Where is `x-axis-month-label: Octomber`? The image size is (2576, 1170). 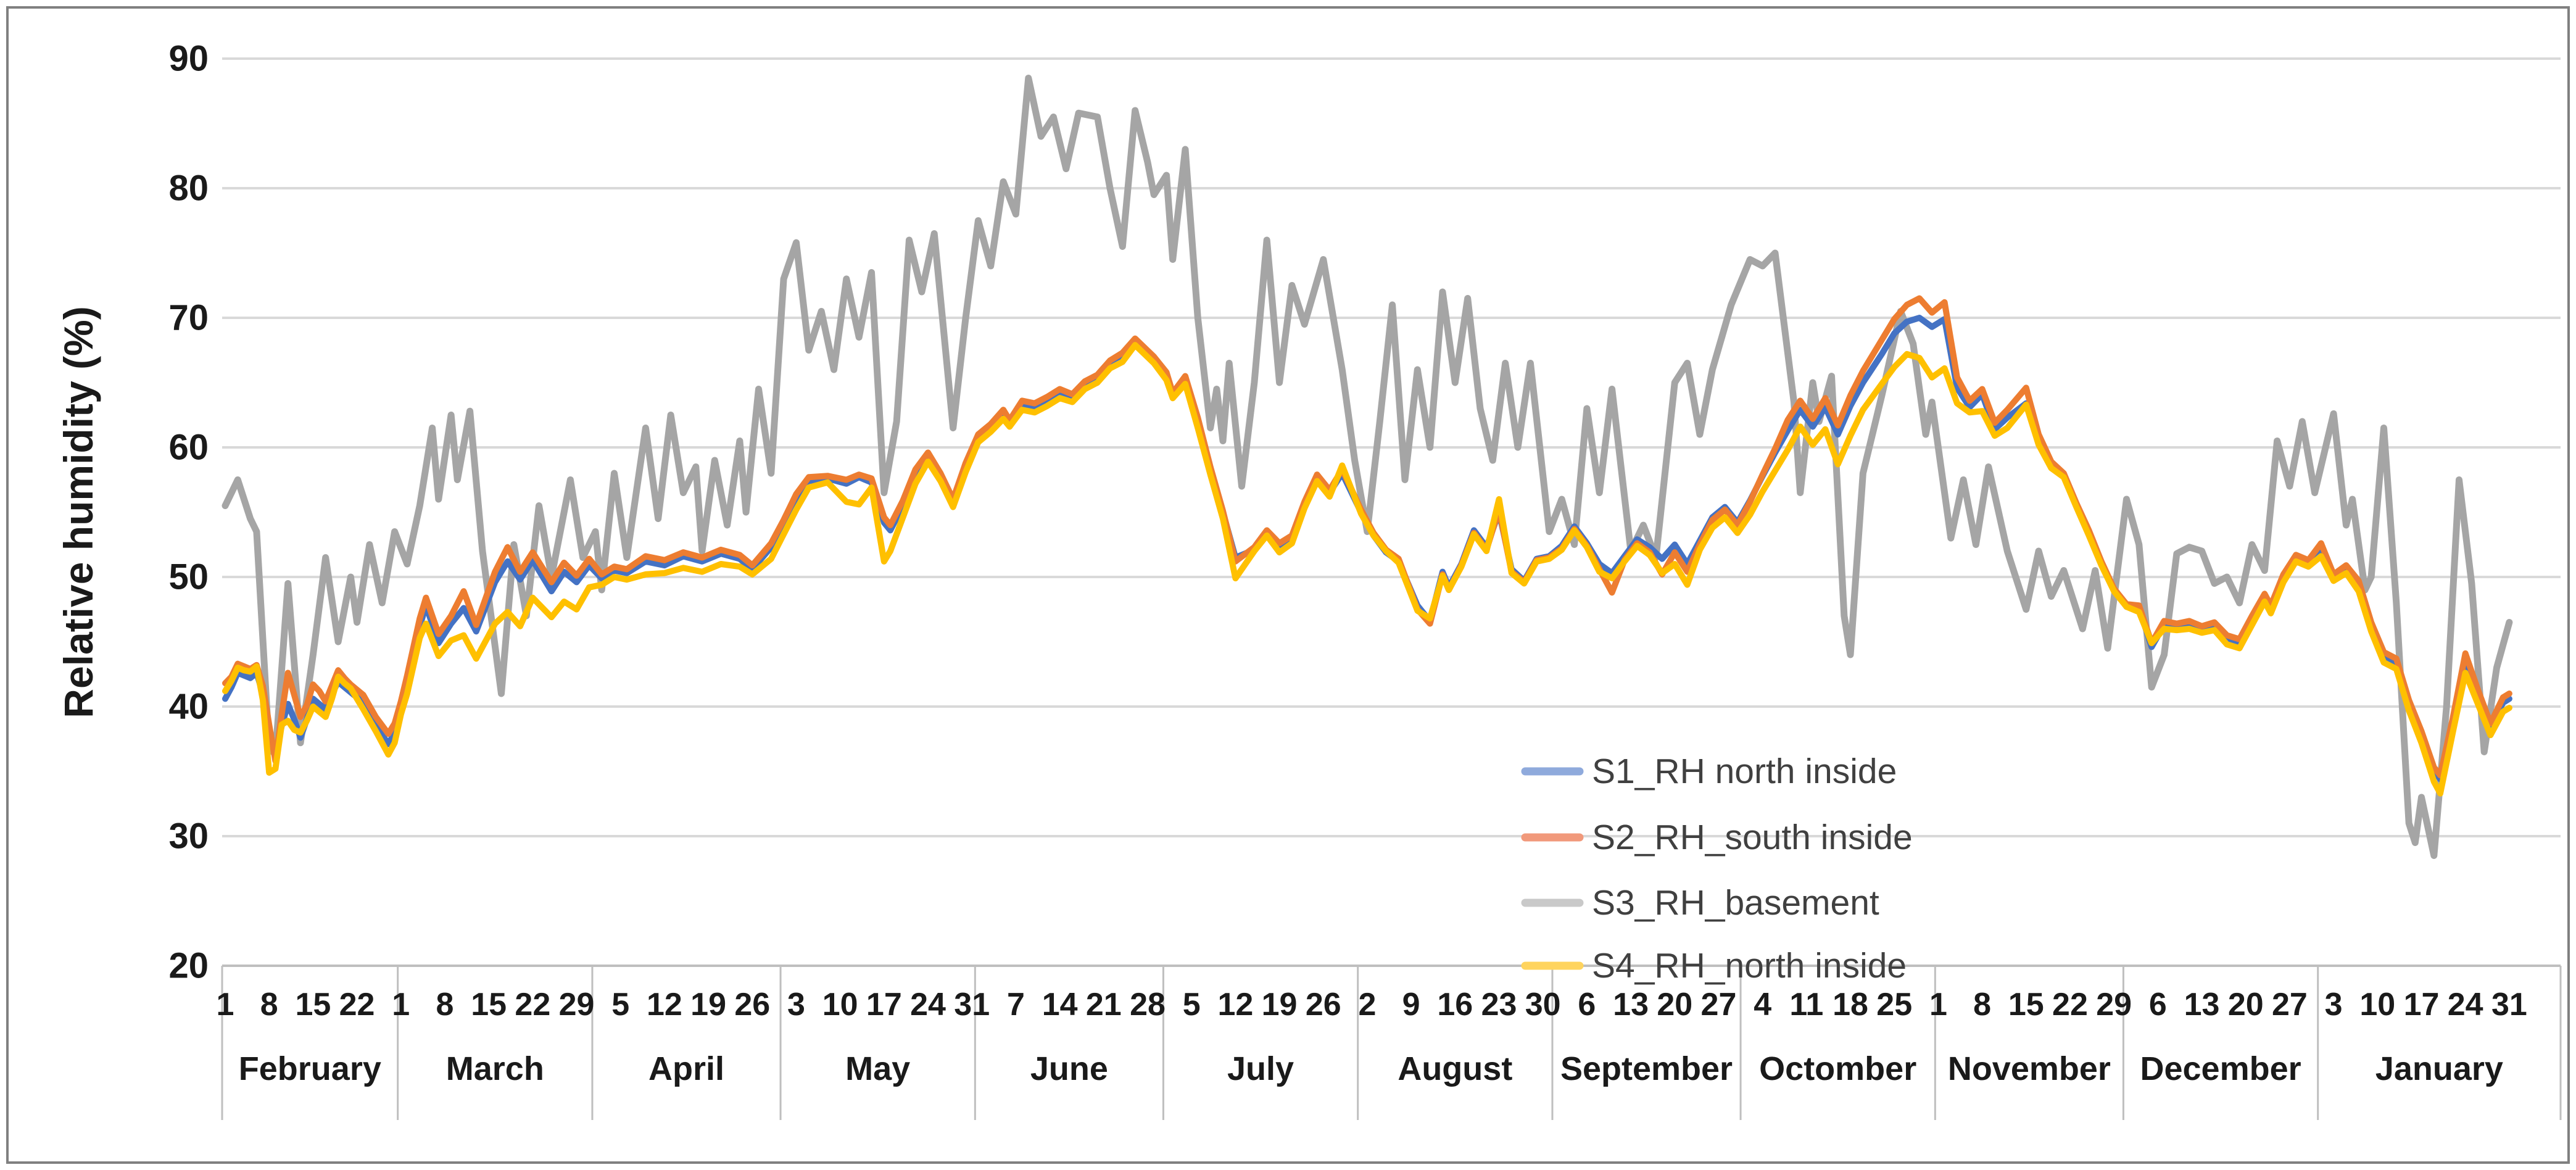 x-axis-month-label: Octomber is located at coordinates (1837, 1068).